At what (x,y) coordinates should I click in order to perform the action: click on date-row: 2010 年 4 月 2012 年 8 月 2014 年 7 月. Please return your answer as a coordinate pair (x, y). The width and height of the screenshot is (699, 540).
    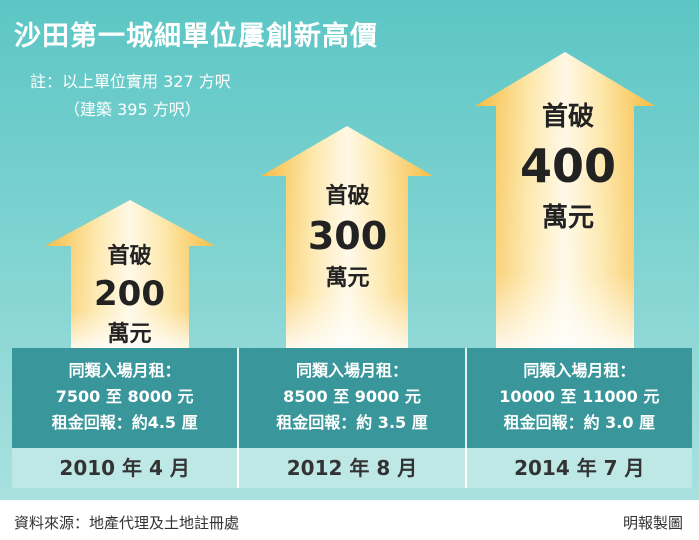
    Looking at the image, I should click on (352, 468).